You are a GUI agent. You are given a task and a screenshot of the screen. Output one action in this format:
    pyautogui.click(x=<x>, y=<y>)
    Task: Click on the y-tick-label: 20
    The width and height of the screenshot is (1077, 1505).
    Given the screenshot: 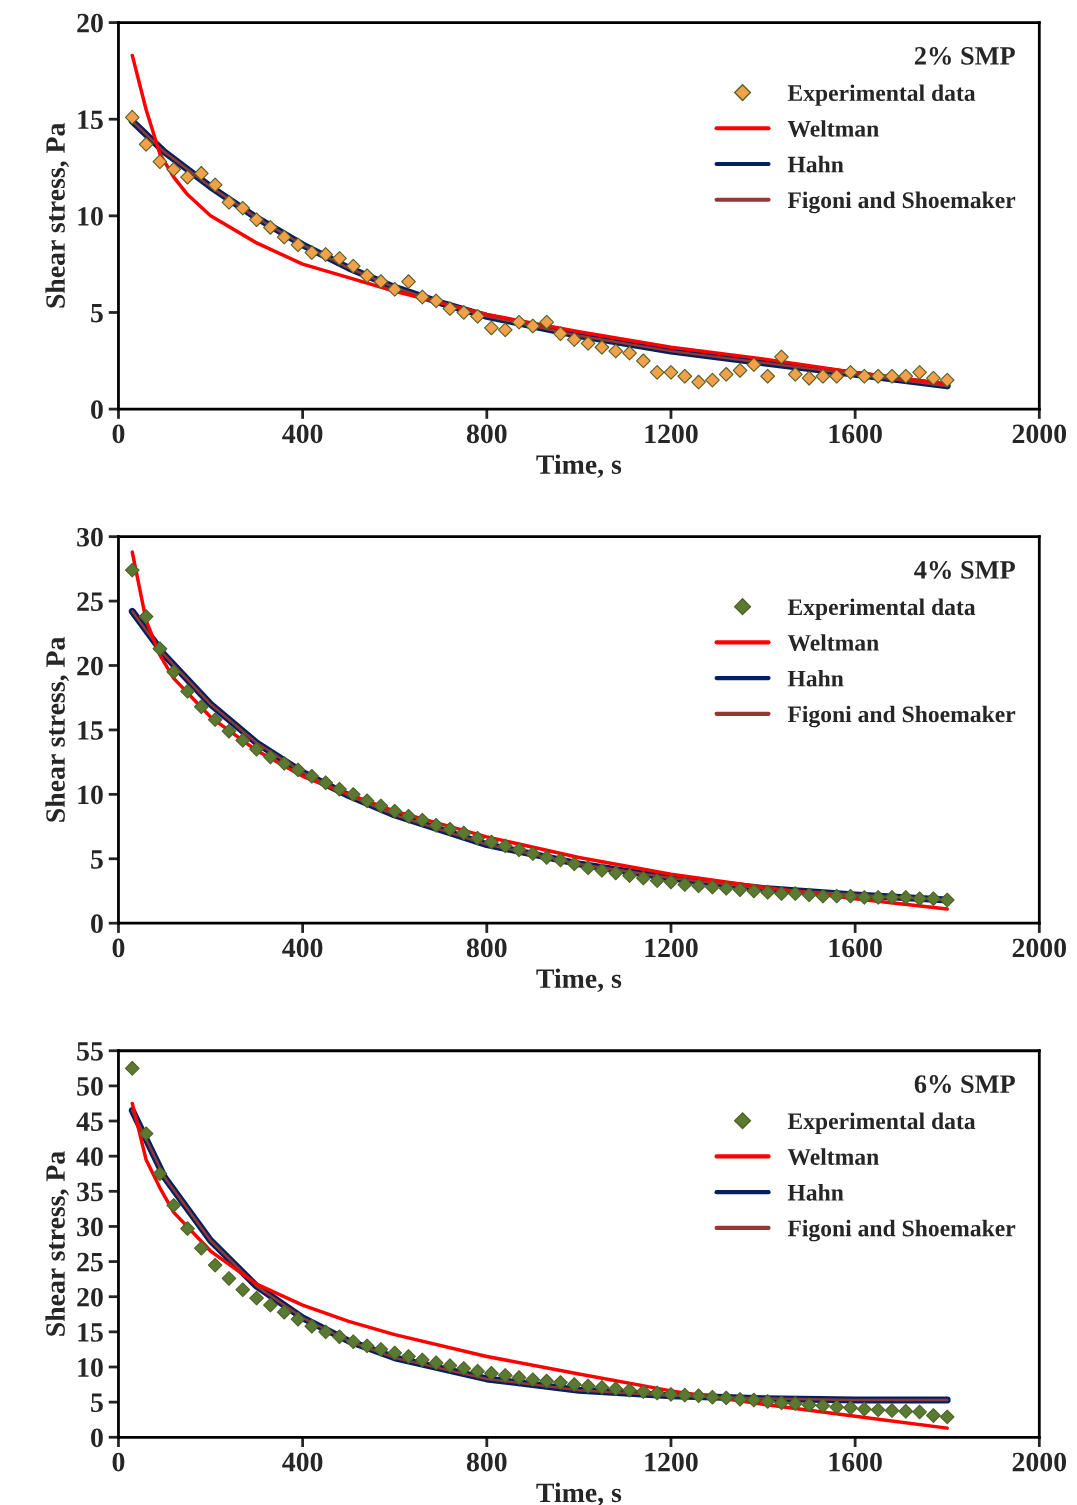 What is the action you would take?
    pyautogui.click(x=90, y=1297)
    